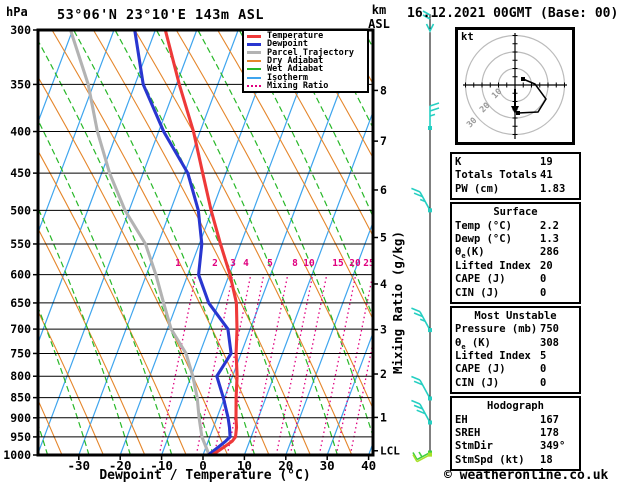 The height and width of the screenshot is (486, 629). What do you see at coordinates (383, 330) in the screenshot?
I see `km-tick-label: 3` at bounding box center [383, 330].